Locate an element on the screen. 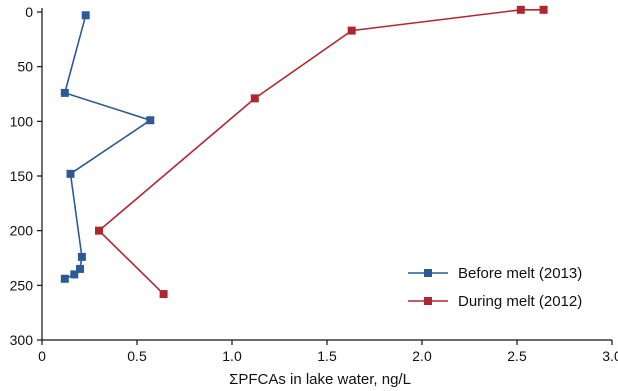  legend-item: Before melt (2013) is located at coordinates (495, 273).